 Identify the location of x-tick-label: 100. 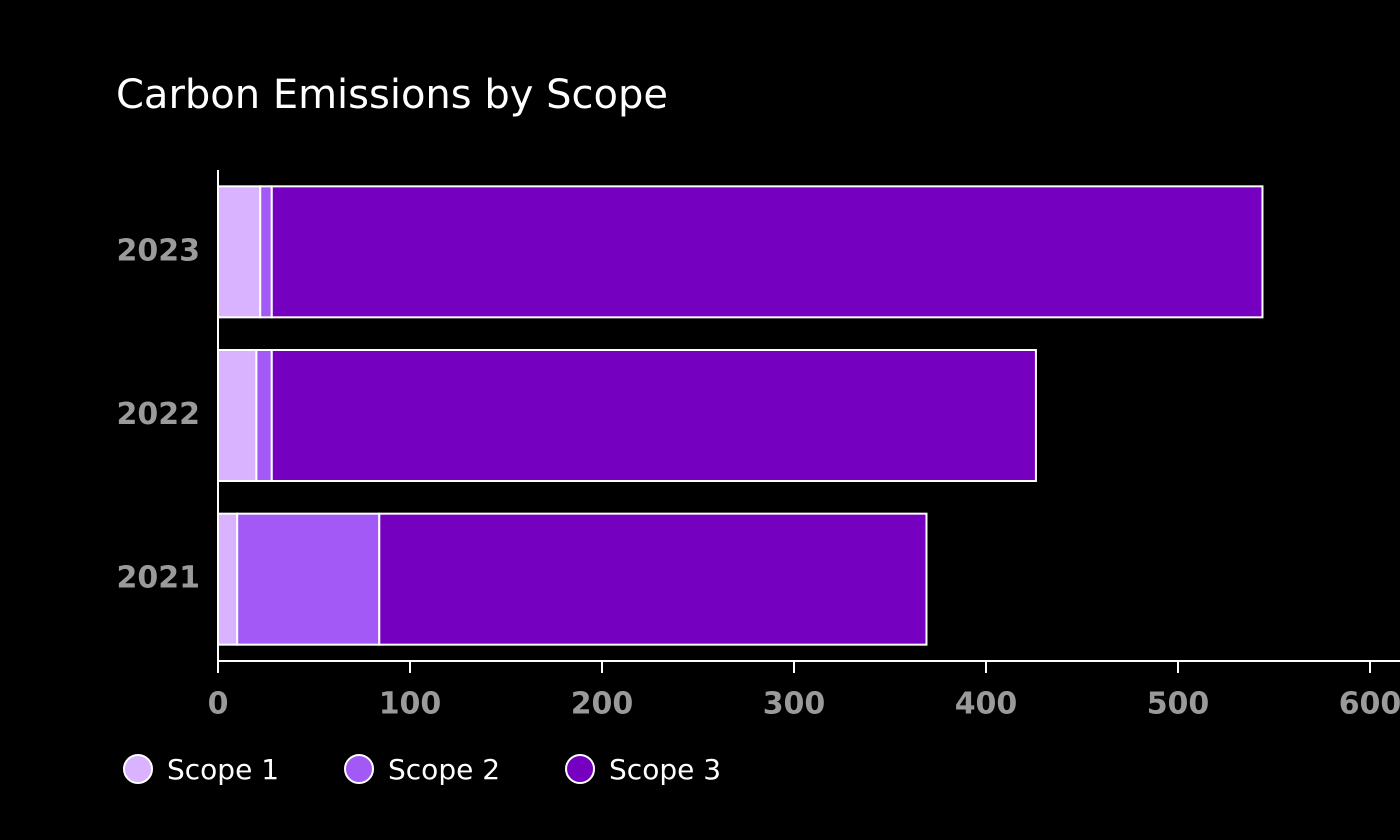
(410, 704).